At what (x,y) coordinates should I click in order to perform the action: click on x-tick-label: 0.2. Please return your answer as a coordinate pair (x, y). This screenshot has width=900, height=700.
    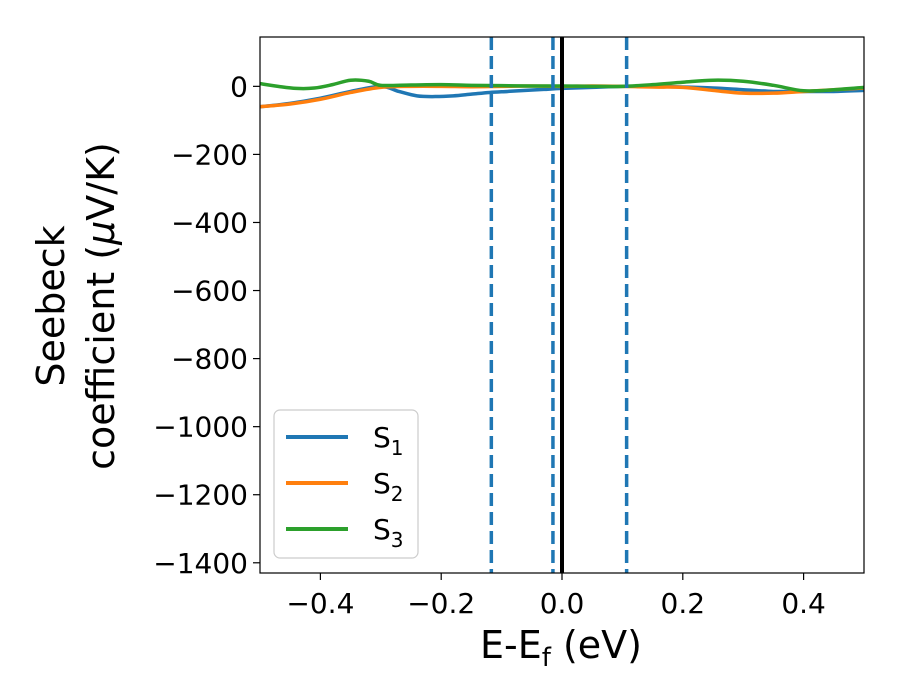
    Looking at the image, I should click on (683, 603).